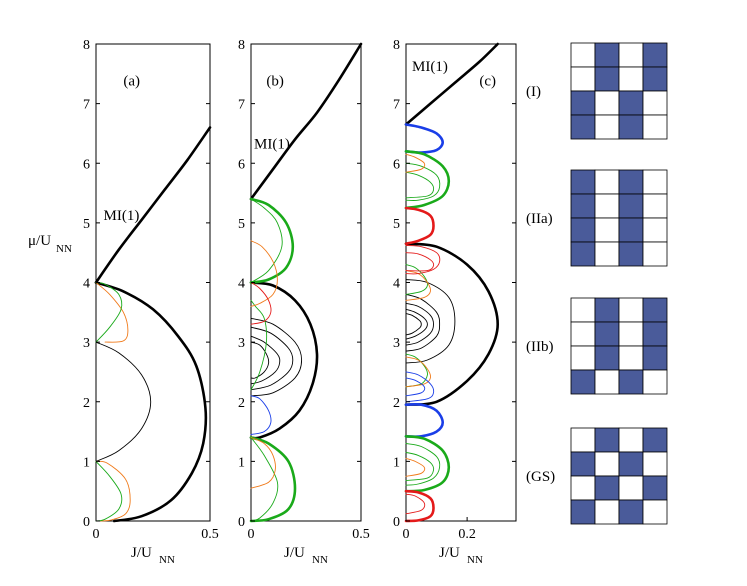 This screenshot has width=747, height=586. Describe the element at coordinates (210, 534) in the screenshot. I see `x-tick-label: 0.5` at that location.